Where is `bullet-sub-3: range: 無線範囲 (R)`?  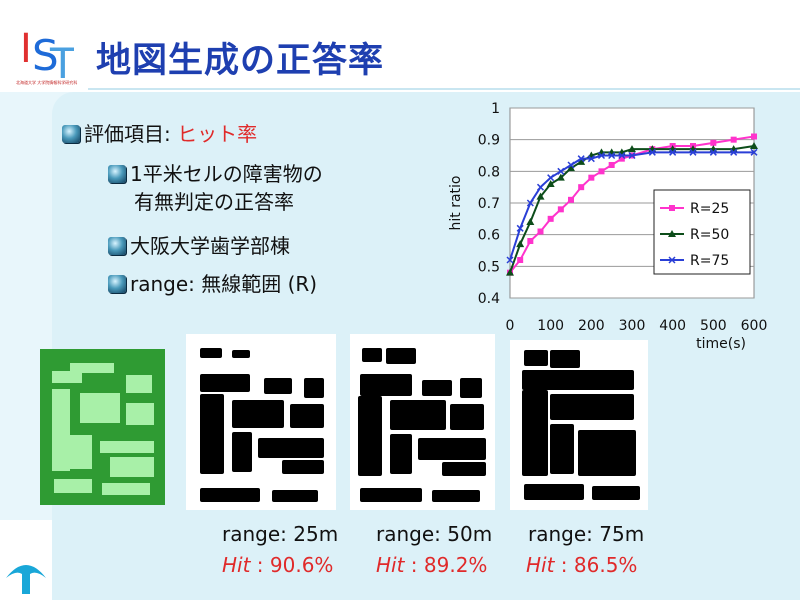
bullet-sub-3: range: 無線範囲 (R) is located at coordinates (212, 284).